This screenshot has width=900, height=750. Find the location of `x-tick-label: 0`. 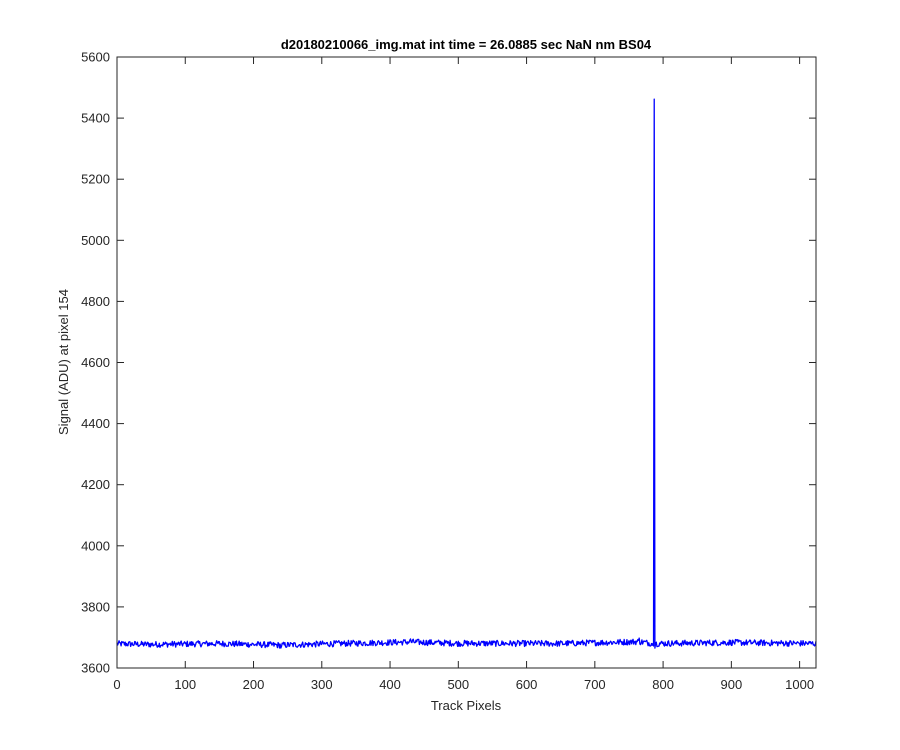

x-tick-label: 0 is located at coordinates (116, 684).